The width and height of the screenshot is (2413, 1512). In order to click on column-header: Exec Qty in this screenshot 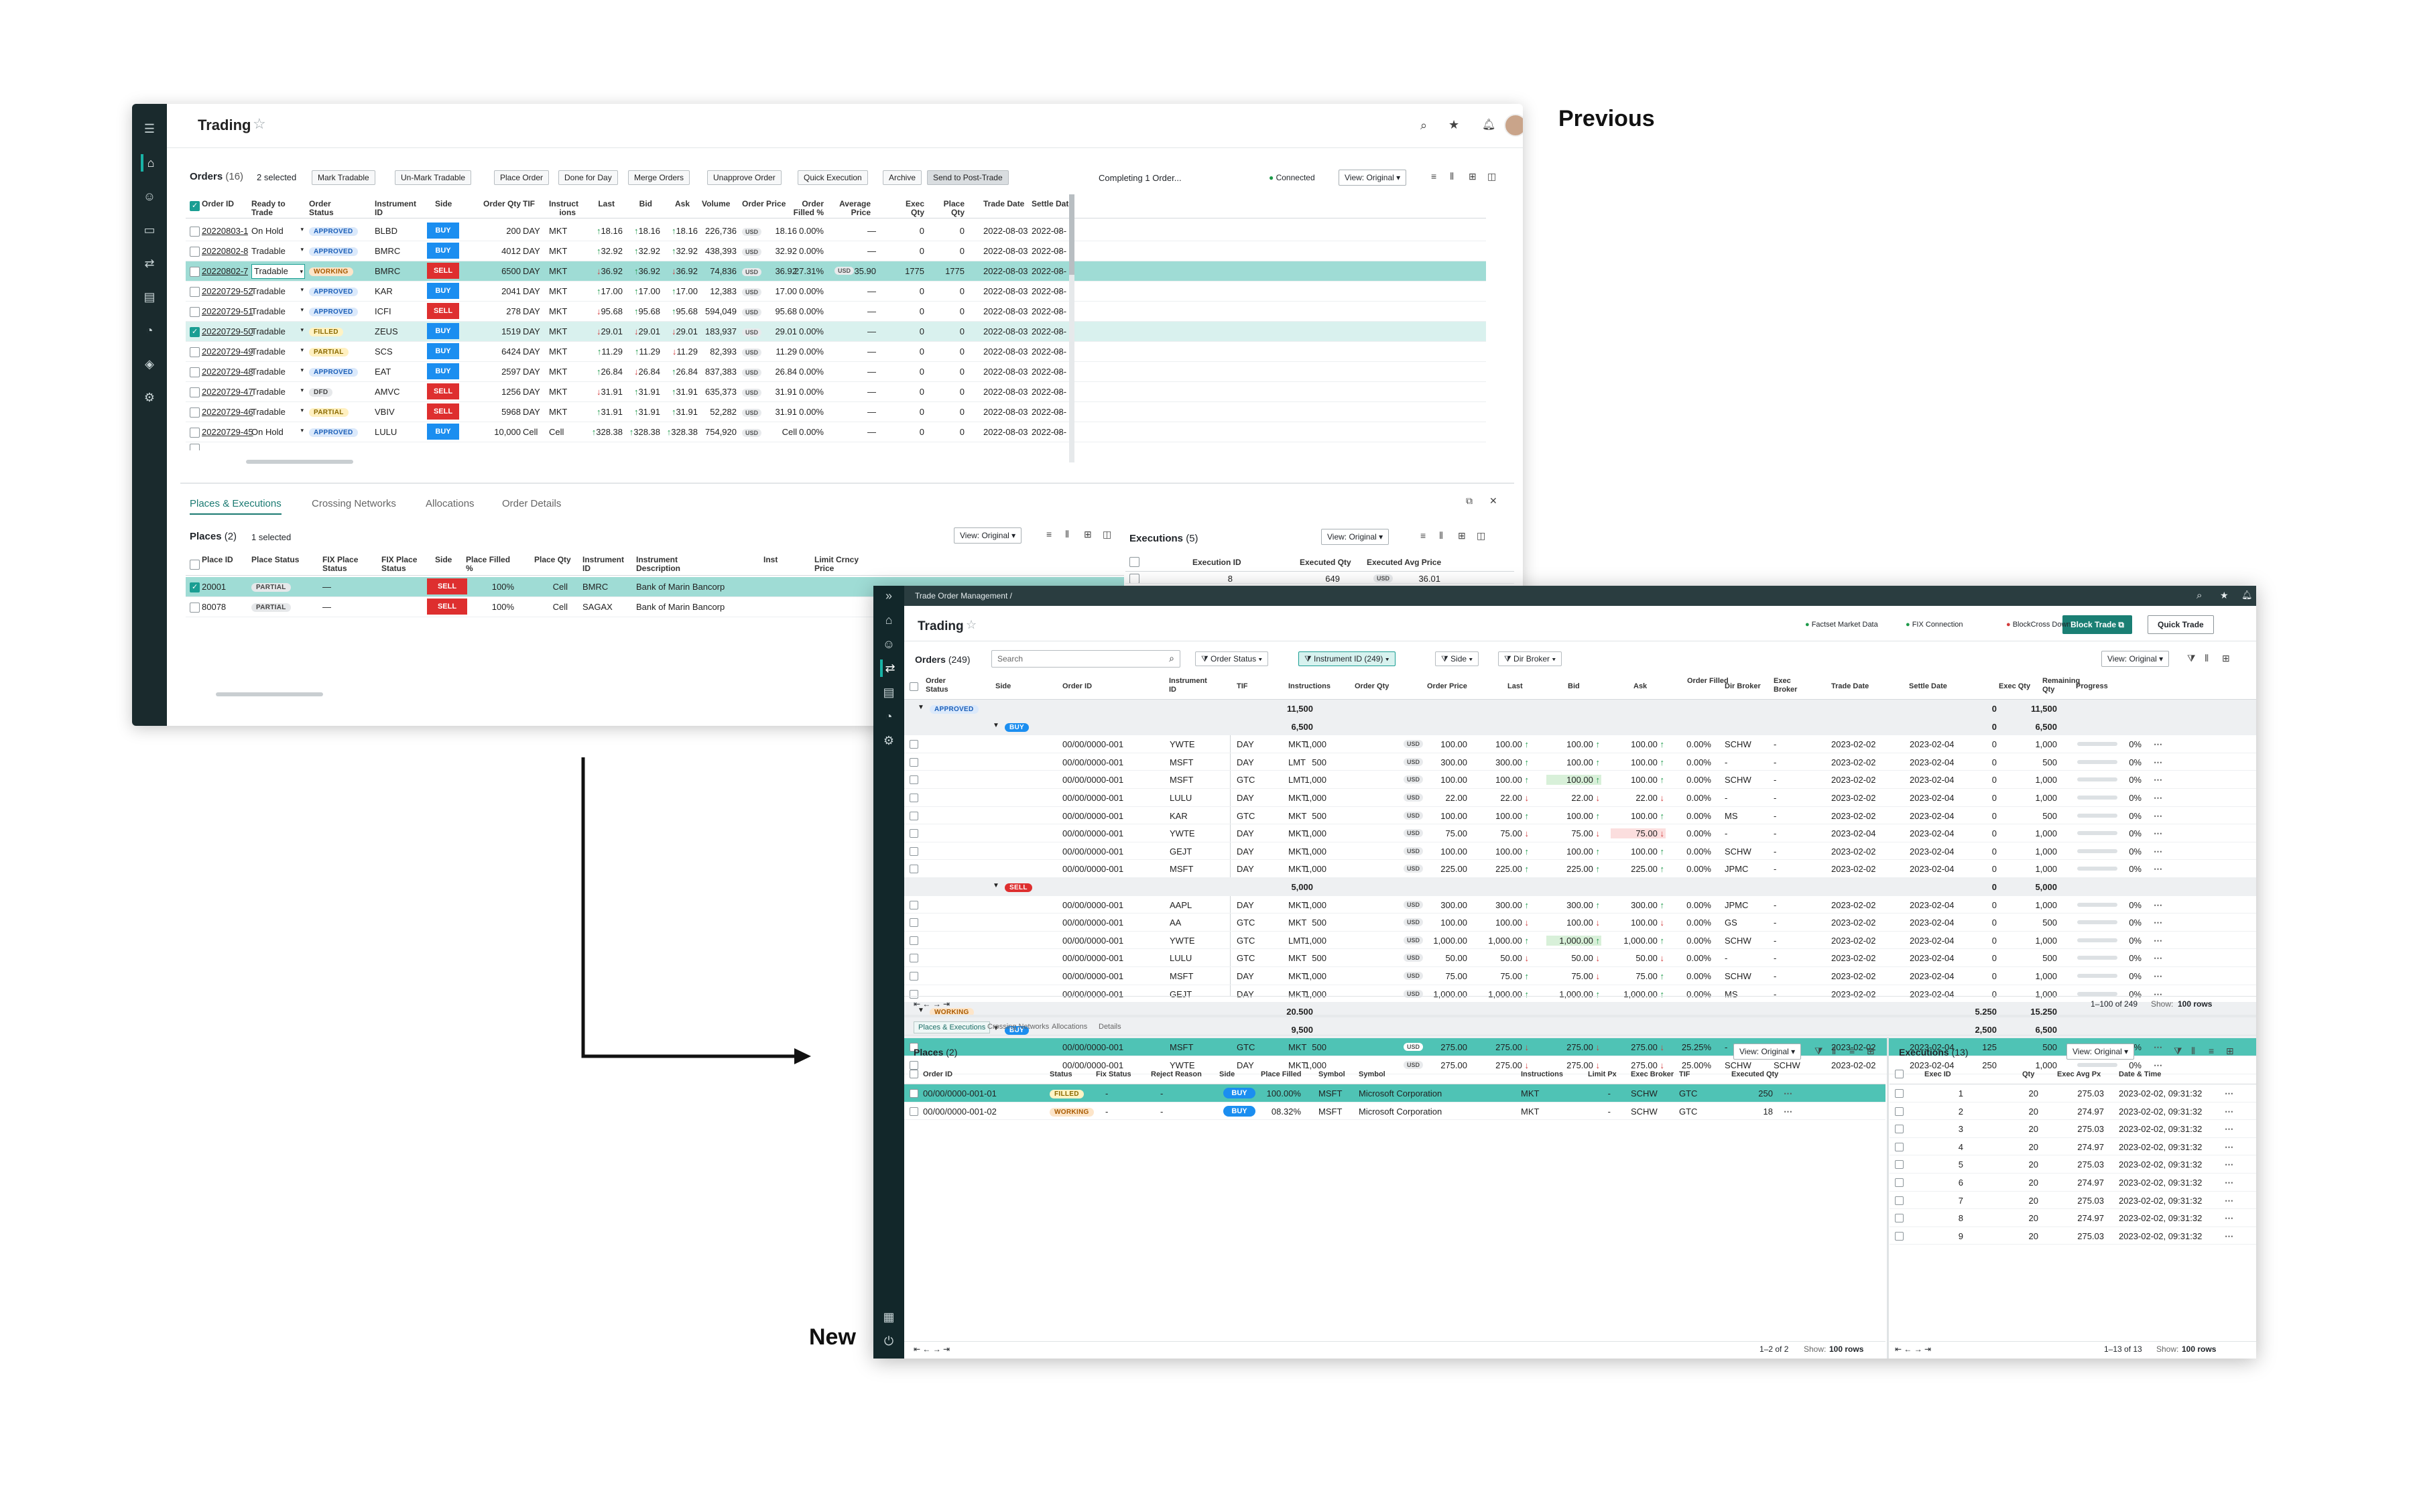, I will do `click(914, 208)`.